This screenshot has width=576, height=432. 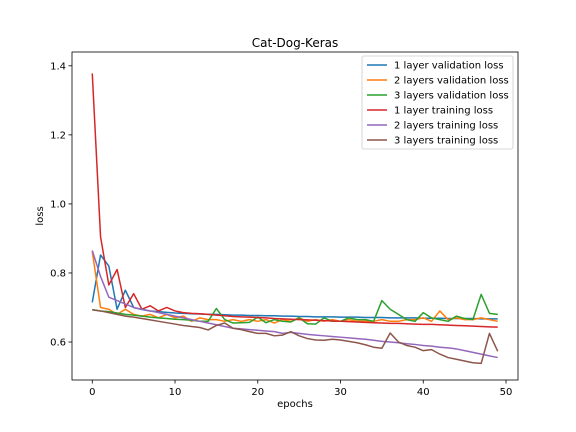 What do you see at coordinates (58, 343) in the screenshot?
I see `y-tick-label: 0.6` at bounding box center [58, 343].